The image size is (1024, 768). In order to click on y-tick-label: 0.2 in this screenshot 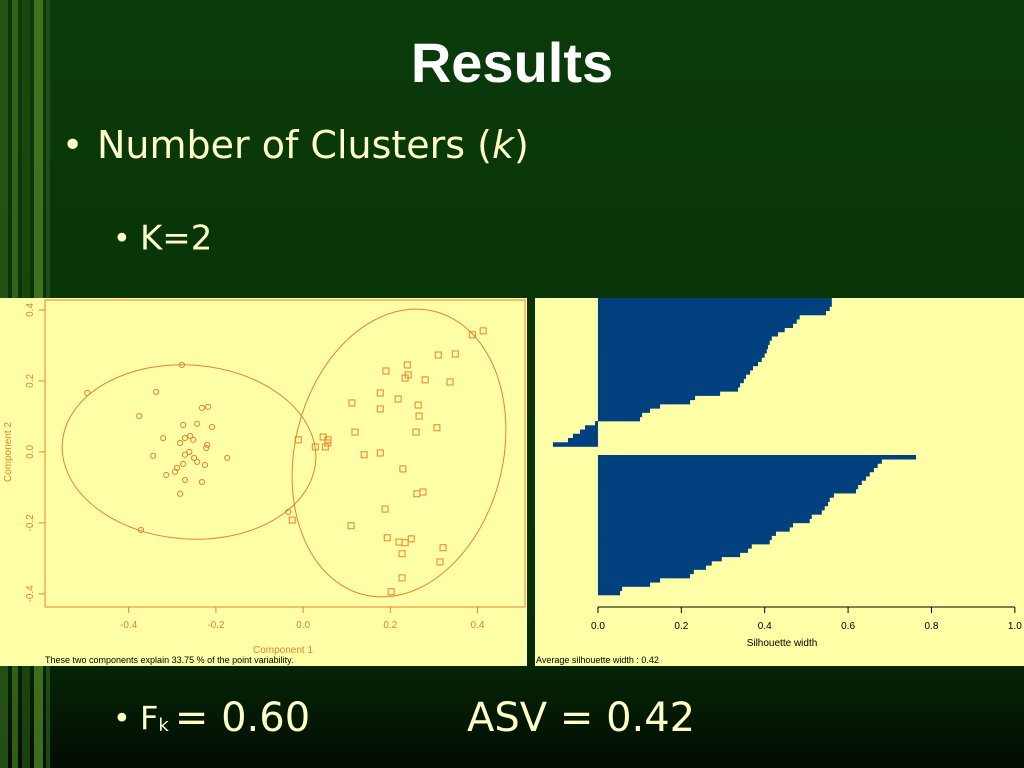, I will do `click(30, 381)`.